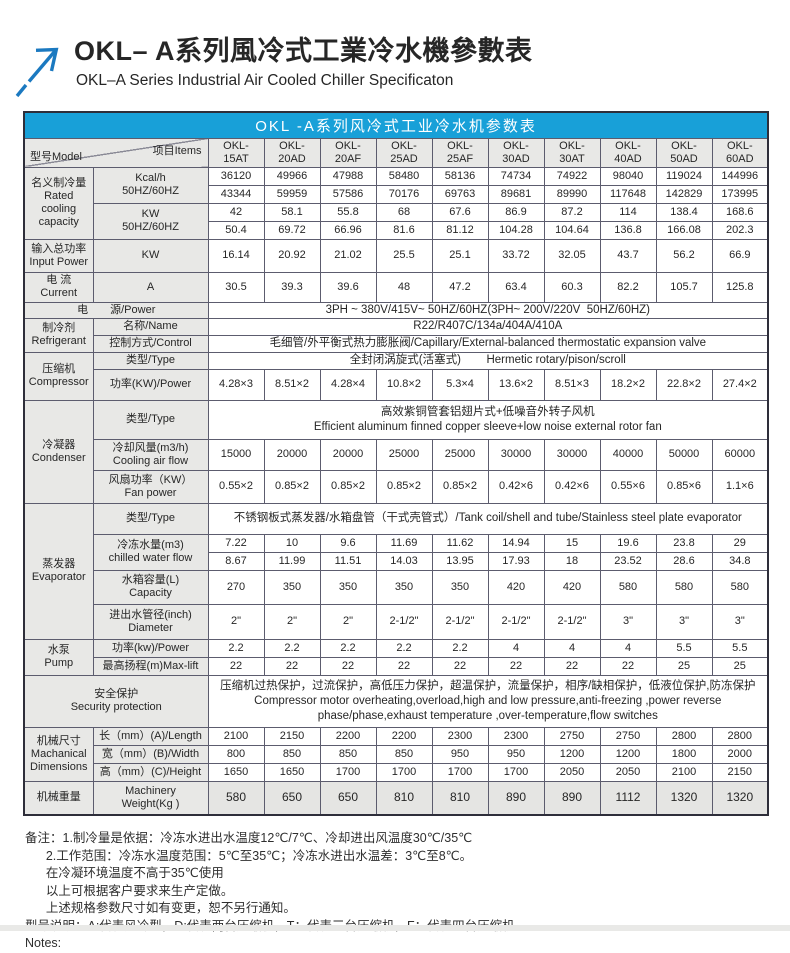 Image resolution: width=790 pixels, height=953 pixels. Describe the element at coordinates (572, 798) in the screenshot. I see `value-cell: 890` at that location.